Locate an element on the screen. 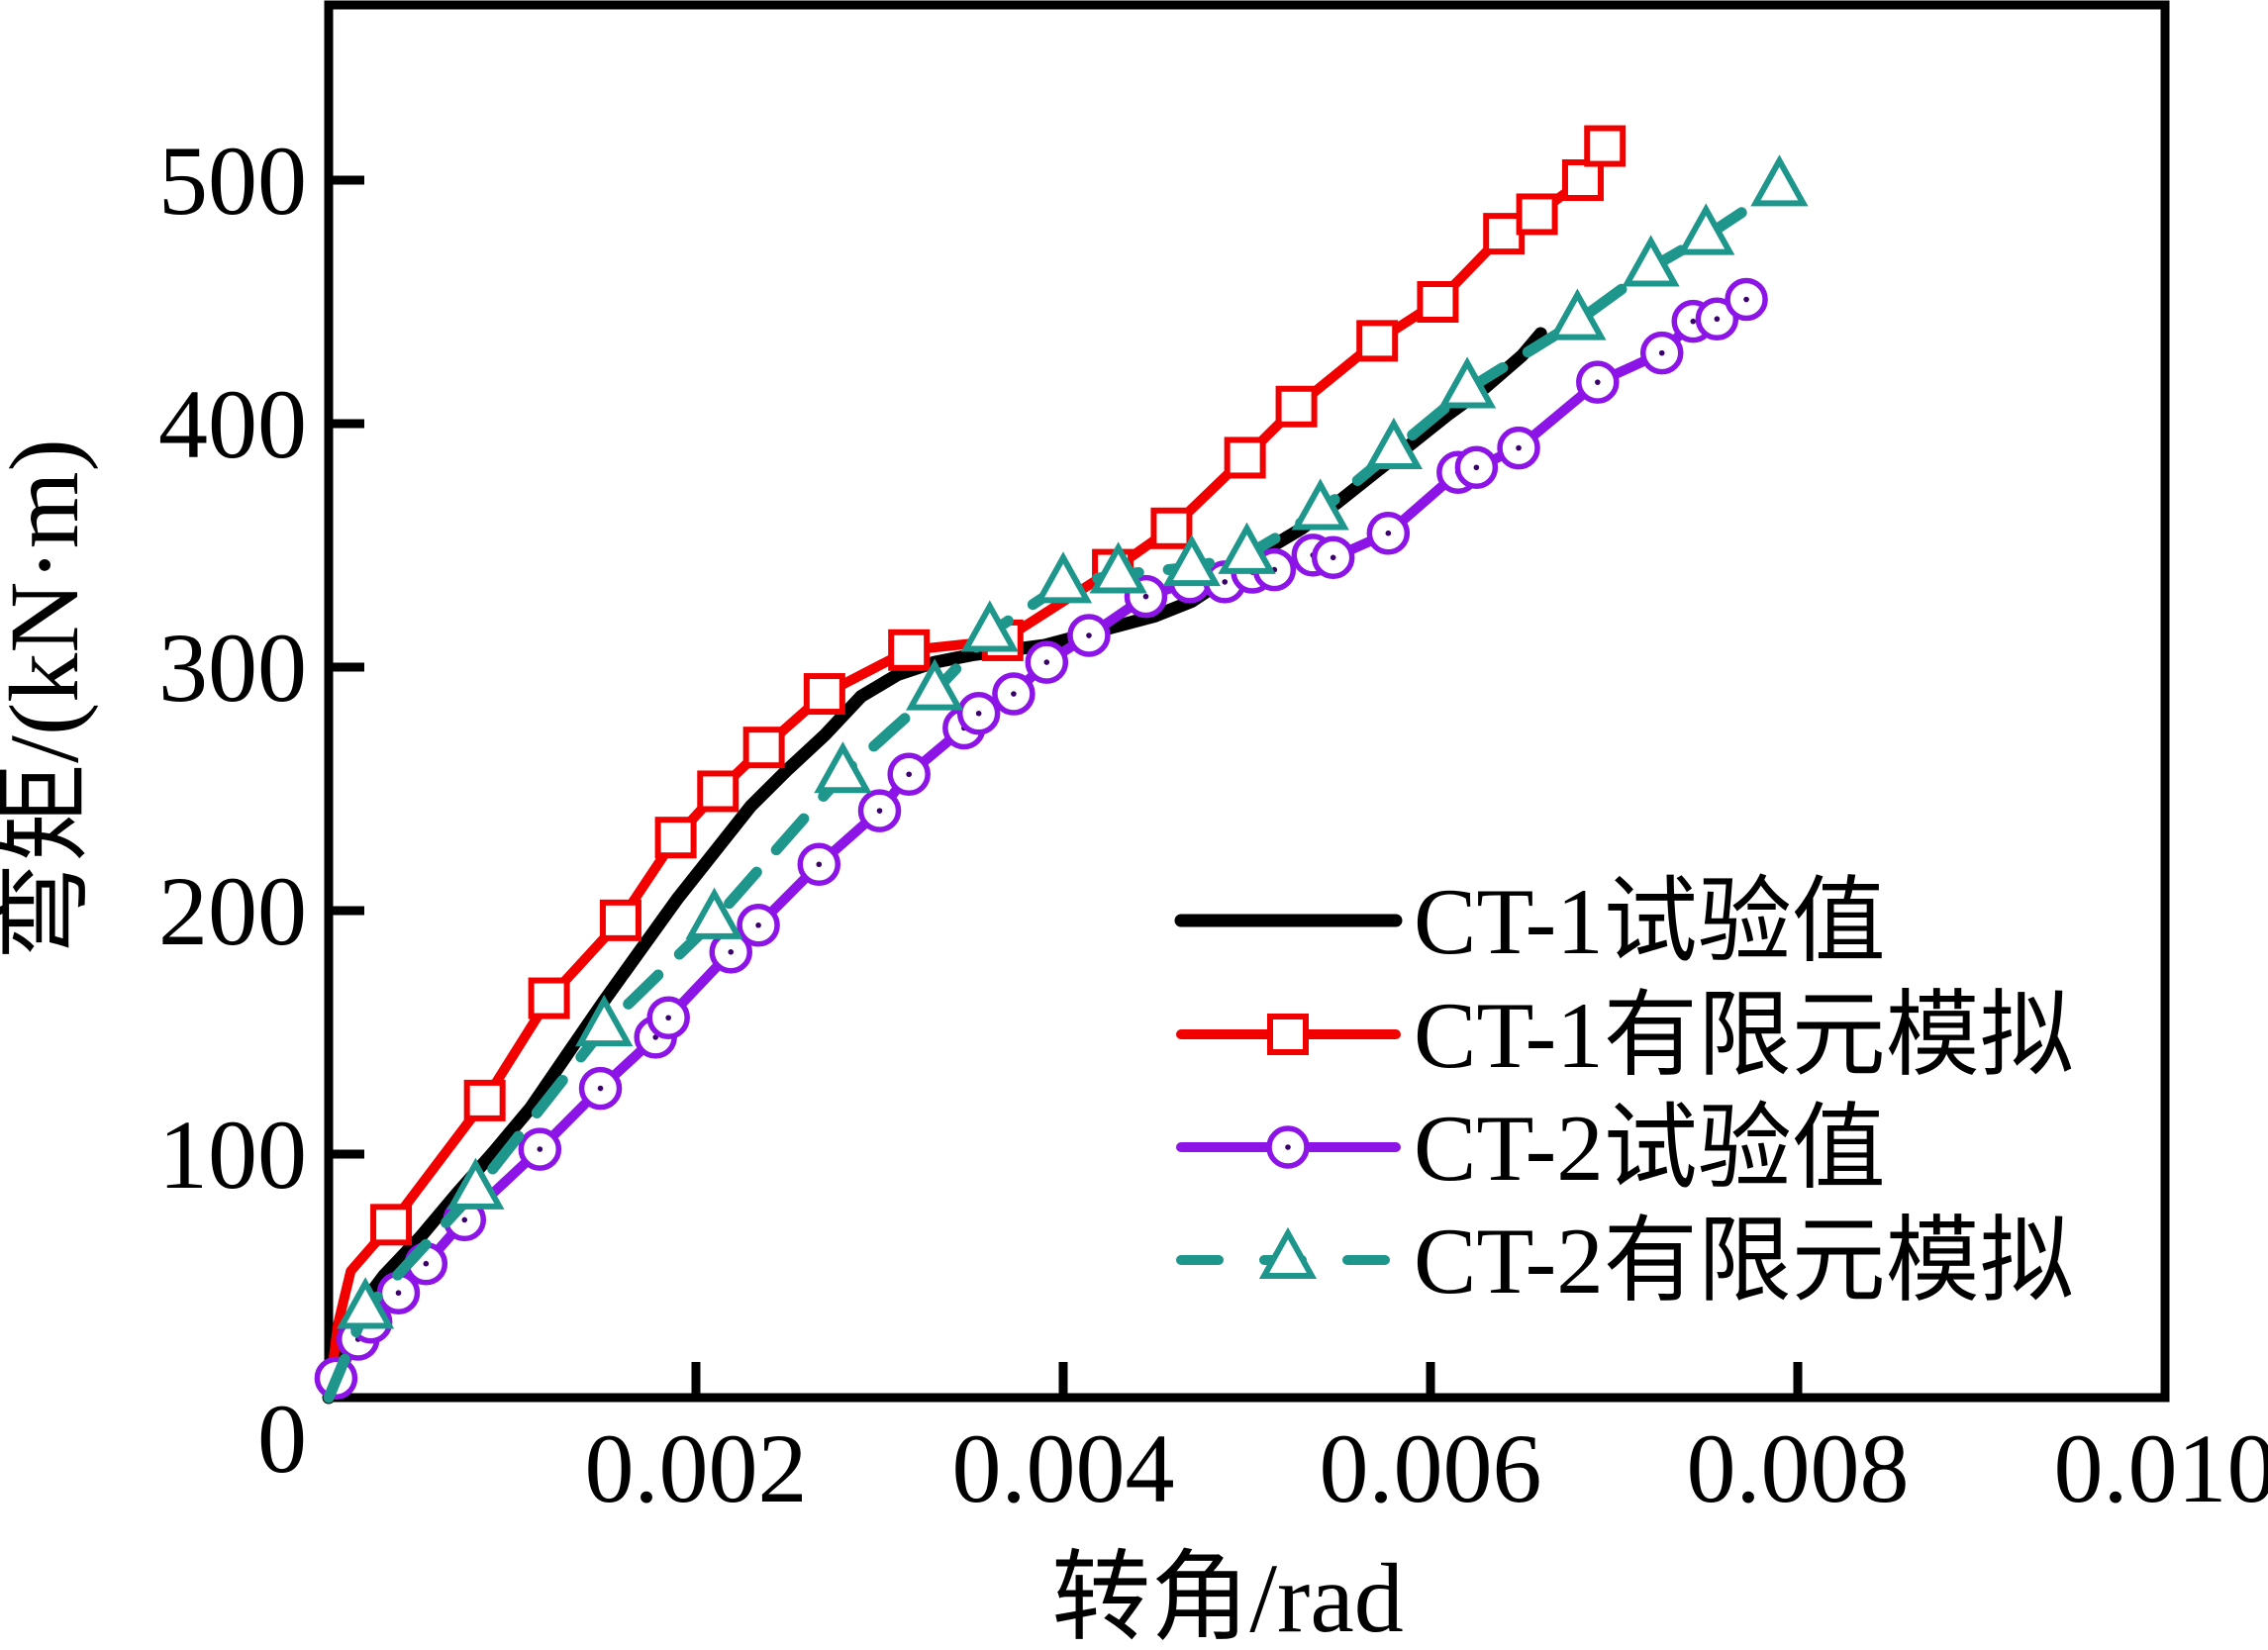 The image size is (2268, 1650). legend-item: CT-1试验值 is located at coordinates (1530, 921).